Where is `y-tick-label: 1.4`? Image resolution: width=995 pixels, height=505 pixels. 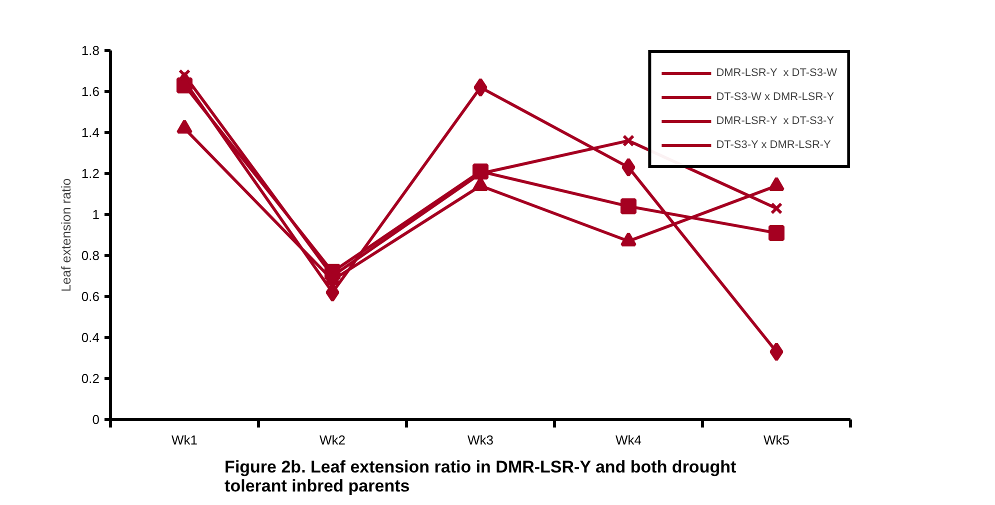
y-tick-label: 1.4 is located at coordinates (90, 132).